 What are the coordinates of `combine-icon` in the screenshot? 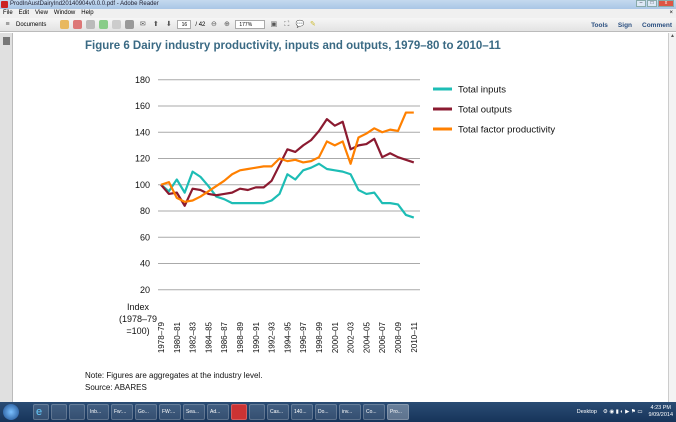 It's located at (78, 24).